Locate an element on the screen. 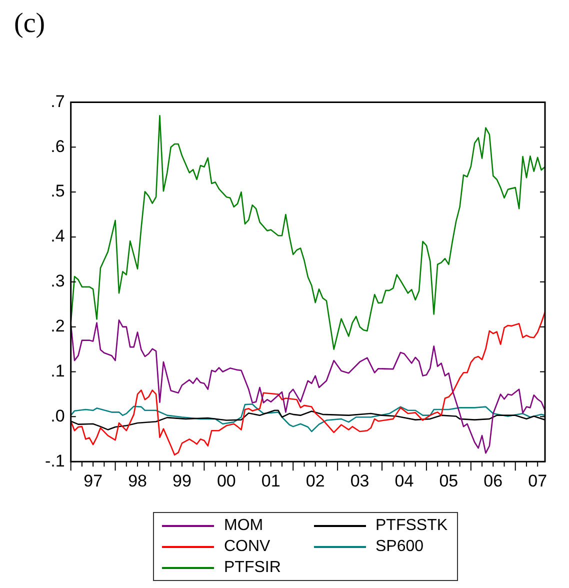 The height and width of the screenshot is (588, 569). y-tick-label: .4 is located at coordinates (57, 236).